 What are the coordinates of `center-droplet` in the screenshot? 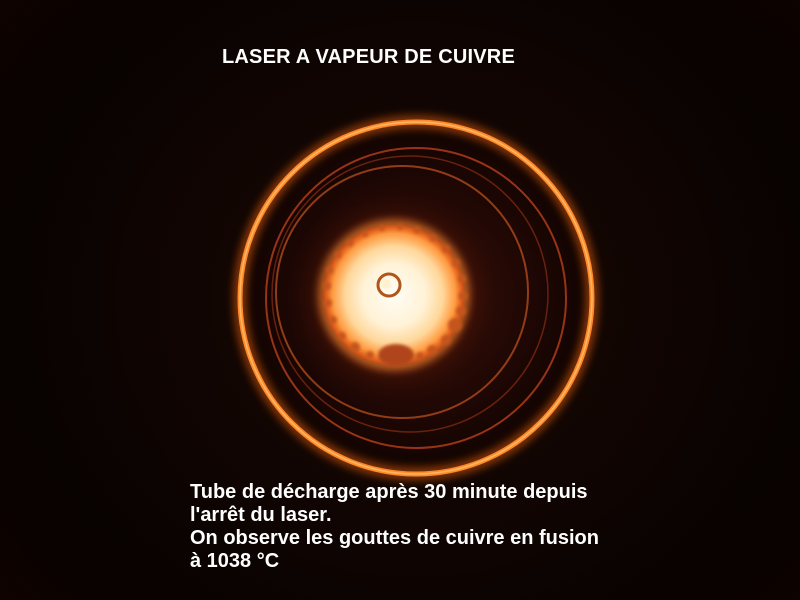 It's located at (386, 284).